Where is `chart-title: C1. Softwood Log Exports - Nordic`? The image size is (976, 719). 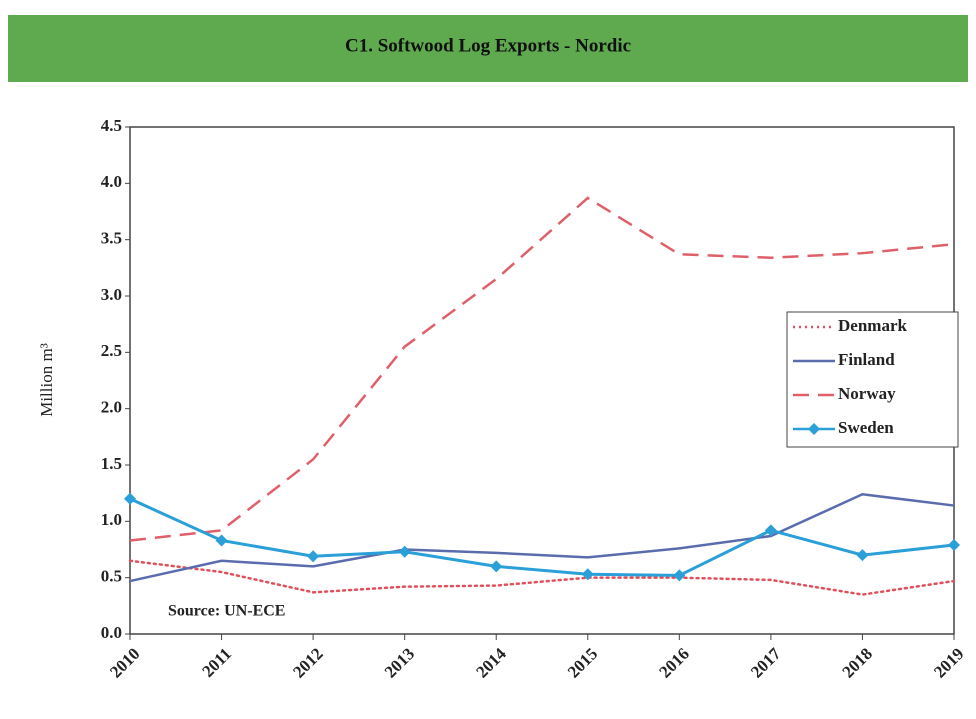 chart-title: C1. Softwood Log Exports - Nordic is located at coordinates (488, 45).